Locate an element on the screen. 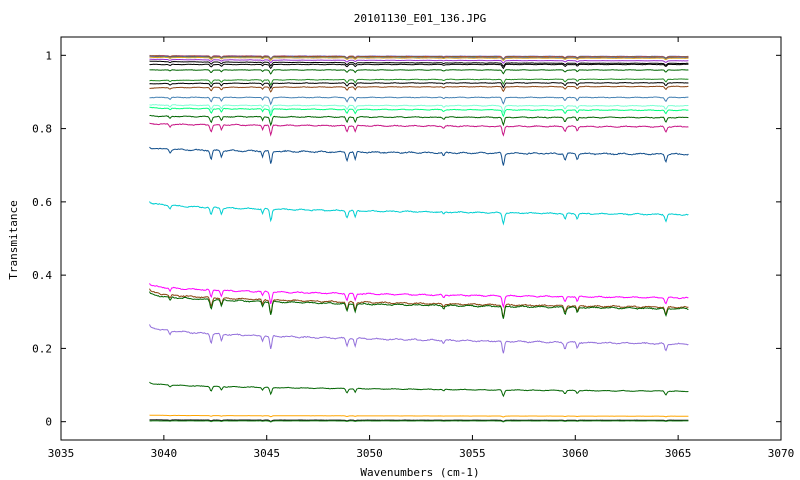 This screenshot has width=800, height=480. y-tick-label: 0.4 is located at coordinates (42, 275).